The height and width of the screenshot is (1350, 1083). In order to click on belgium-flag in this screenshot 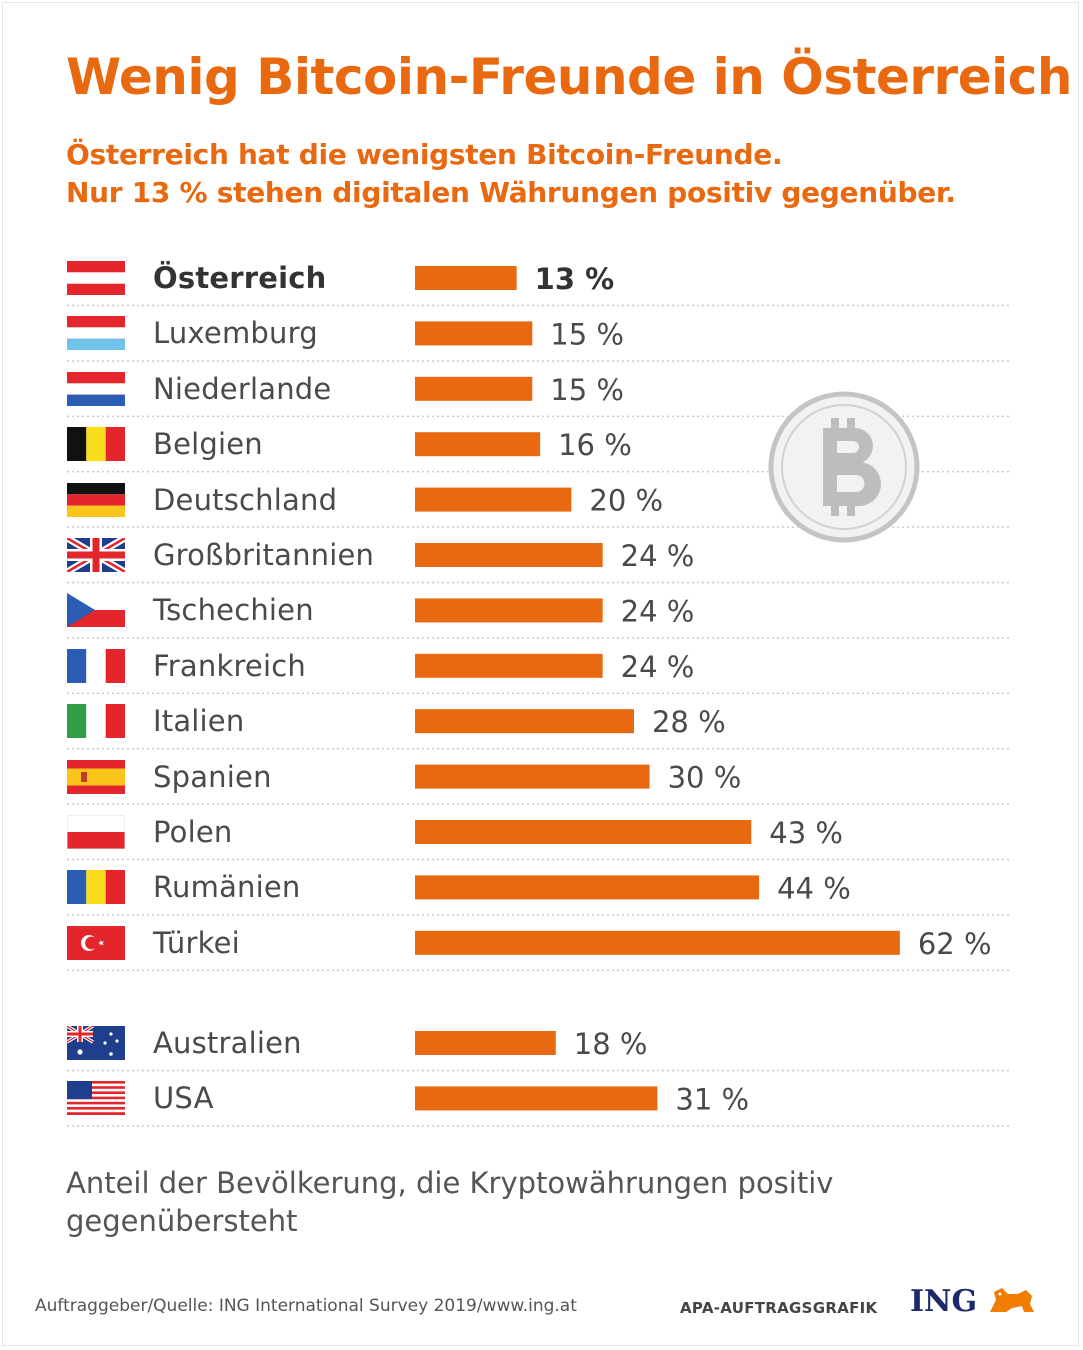, I will do `click(96, 444)`.